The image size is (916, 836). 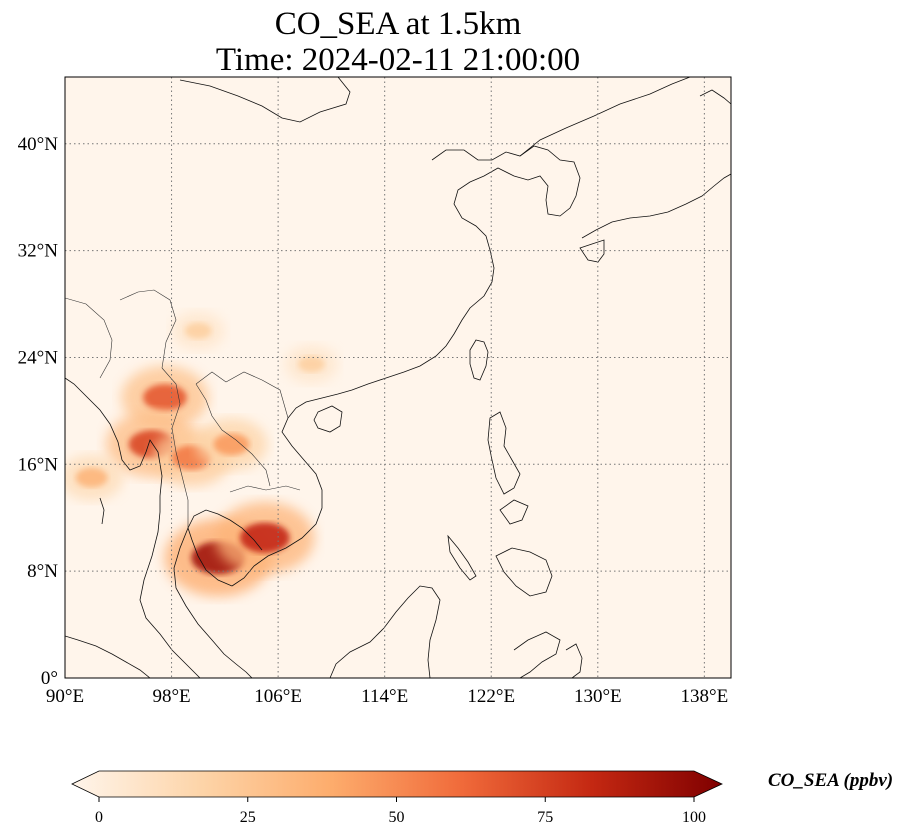 What do you see at coordinates (574, 660) in the screenshot?
I see `coastline-halmahera` at bounding box center [574, 660].